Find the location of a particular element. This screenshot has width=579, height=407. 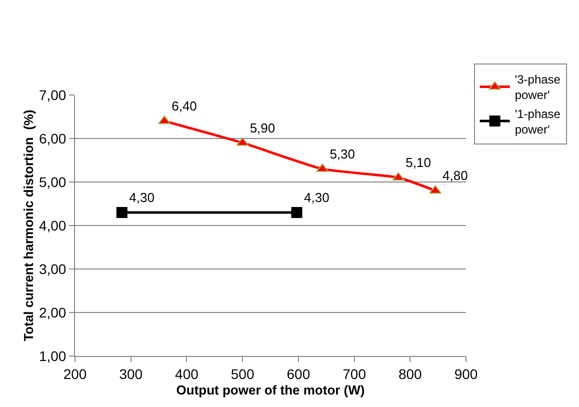

data-label: 5,30 is located at coordinates (343, 154).